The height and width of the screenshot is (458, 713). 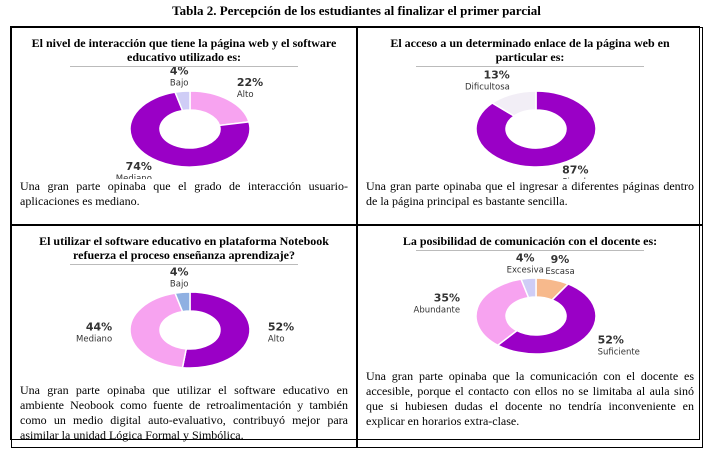 What do you see at coordinates (497, 74) in the screenshot?
I see `value-label: 13%` at bounding box center [497, 74].